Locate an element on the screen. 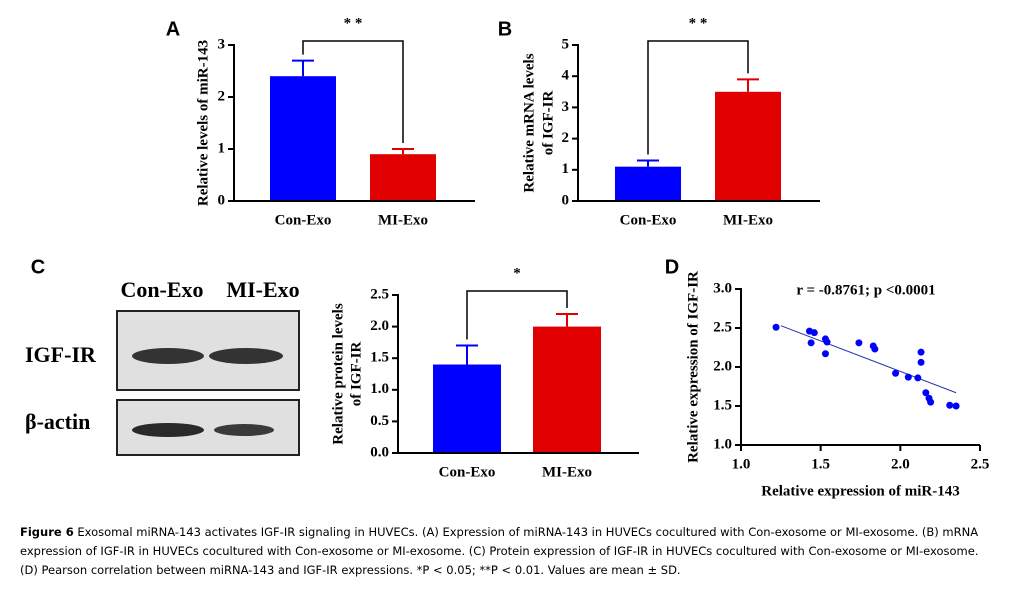  y-tick-label: 4 is located at coordinates (566, 76).